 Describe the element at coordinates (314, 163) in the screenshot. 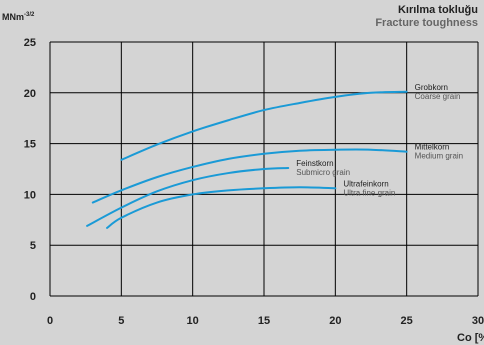

I see `series-label-feinstkorn: Feinstkorn` at that location.